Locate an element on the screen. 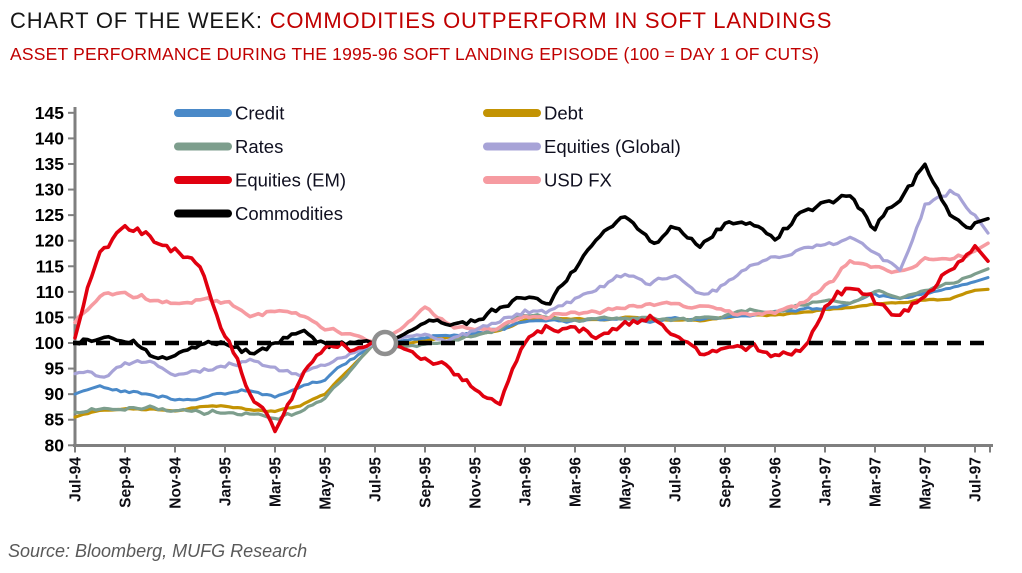 This screenshot has height=573, width=1022. y-axis-tick-label: 100 is located at coordinates (49, 343).